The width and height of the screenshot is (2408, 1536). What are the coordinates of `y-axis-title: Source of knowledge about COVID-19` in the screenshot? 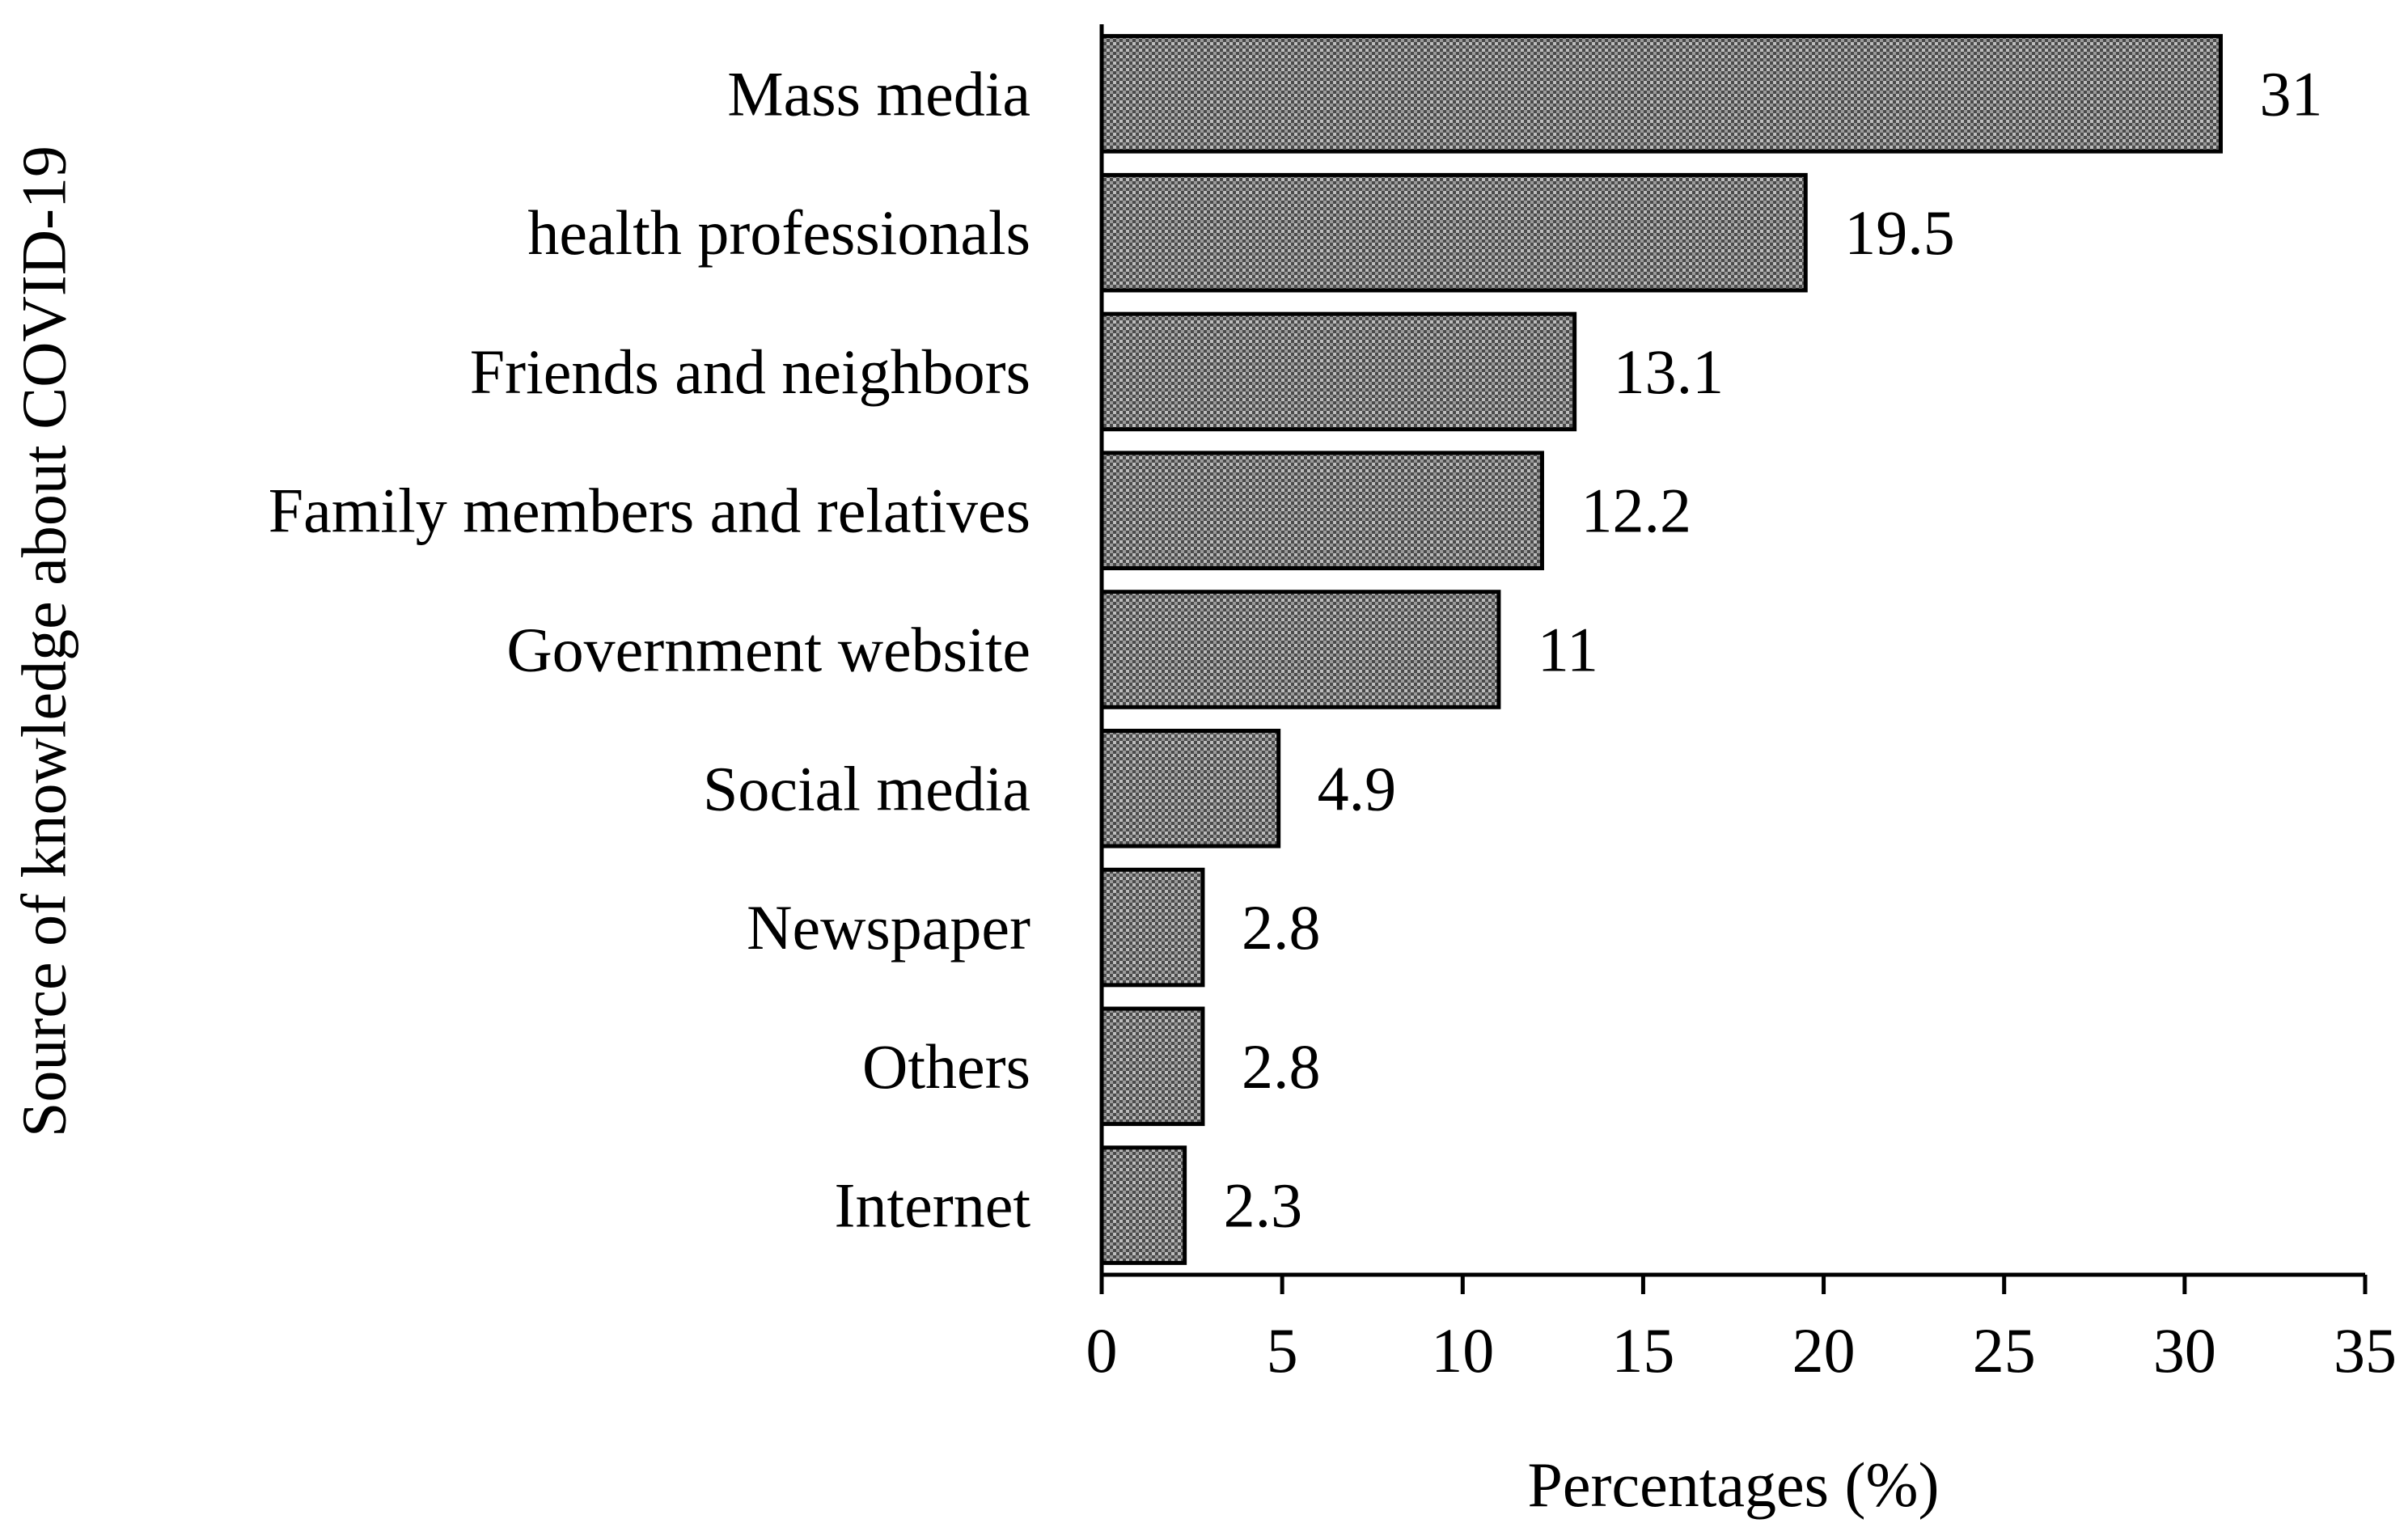 It's located at (44, 641).